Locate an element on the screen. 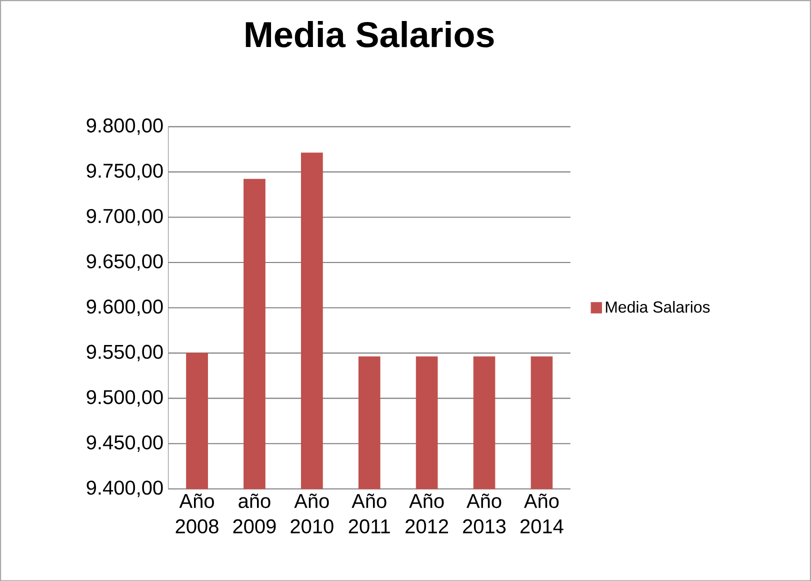  x-tick-label: Año 2014 is located at coordinates (542, 513).